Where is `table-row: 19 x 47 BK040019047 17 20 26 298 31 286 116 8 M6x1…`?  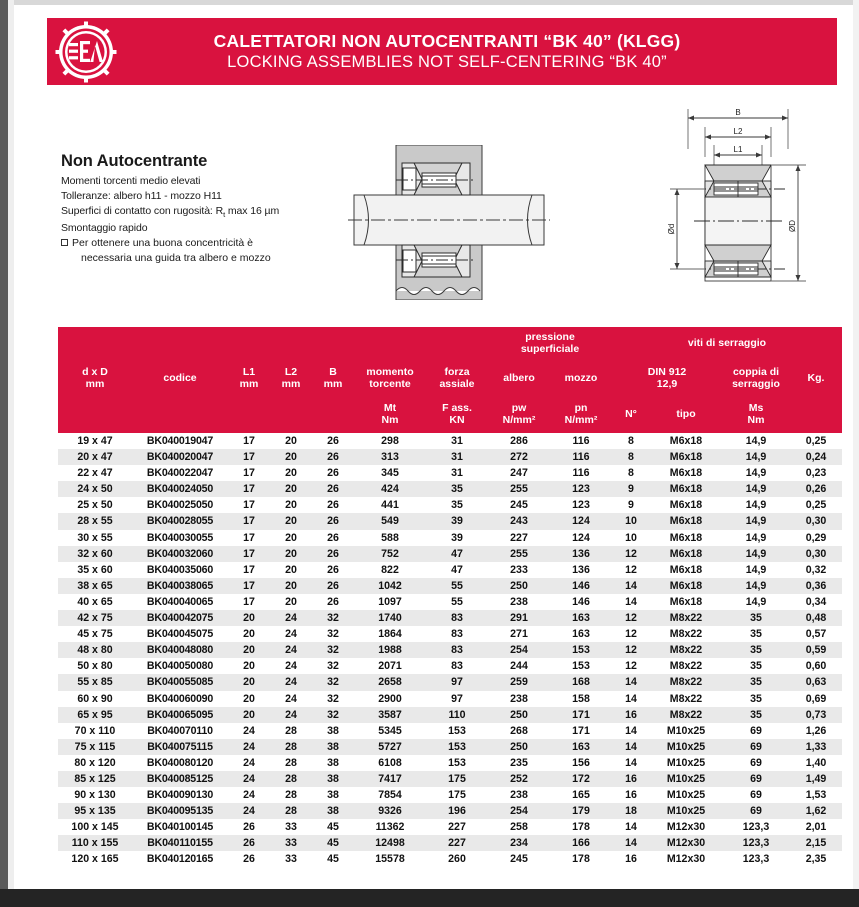 table-row: 19 x 47 BK040019047 17 20 26 298 31 286 116 8 M6x1… is located at coordinates (450, 441).